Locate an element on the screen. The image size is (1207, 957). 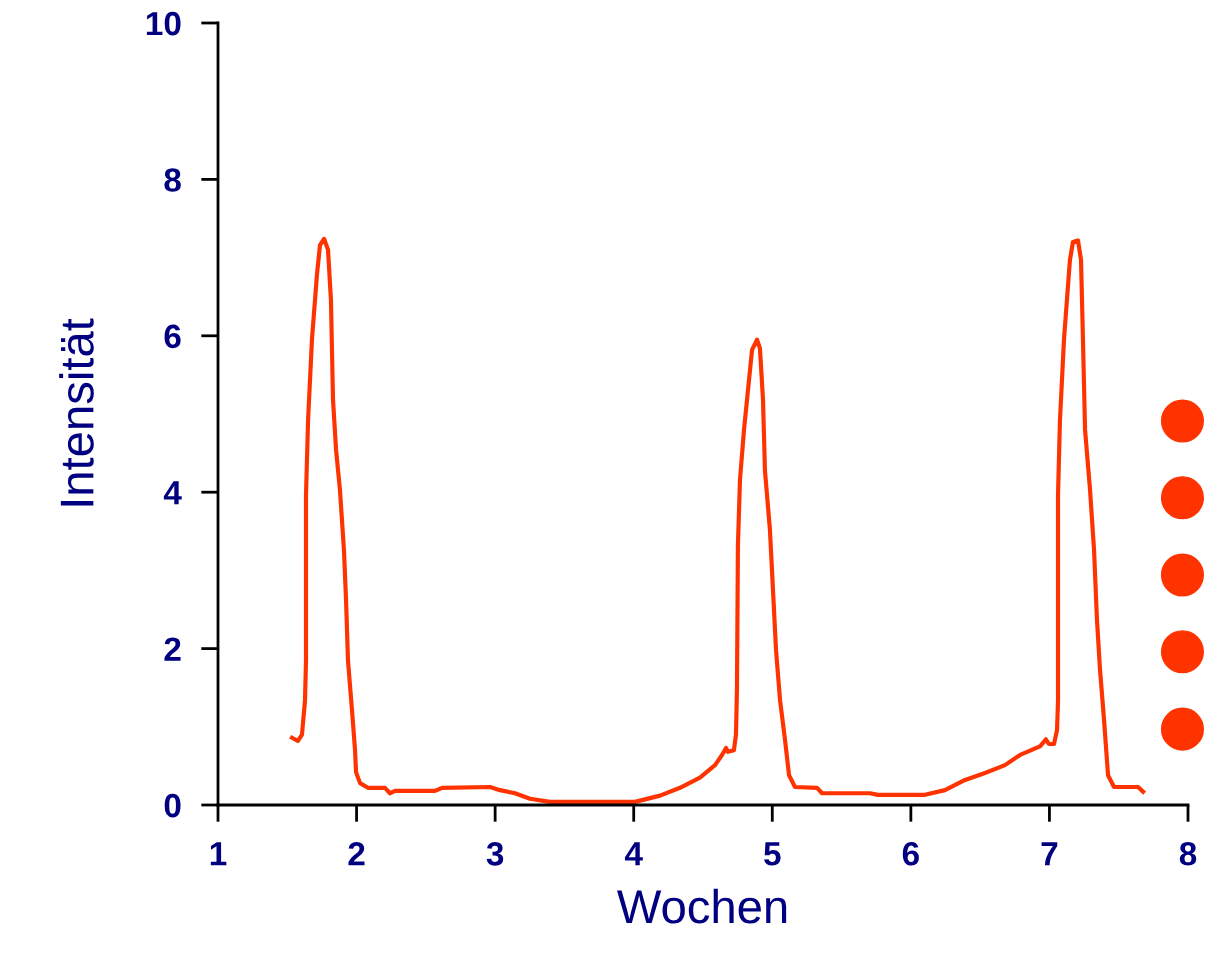
y-tick-label: 0 is located at coordinates (172, 805).